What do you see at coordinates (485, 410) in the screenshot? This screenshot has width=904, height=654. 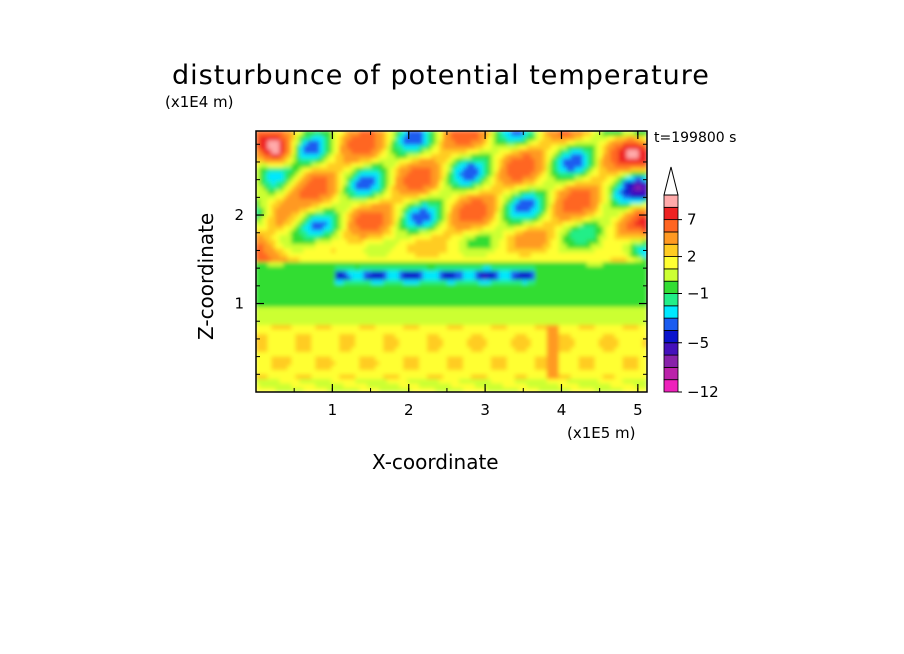 I see `x-tick-label: 3` at bounding box center [485, 410].